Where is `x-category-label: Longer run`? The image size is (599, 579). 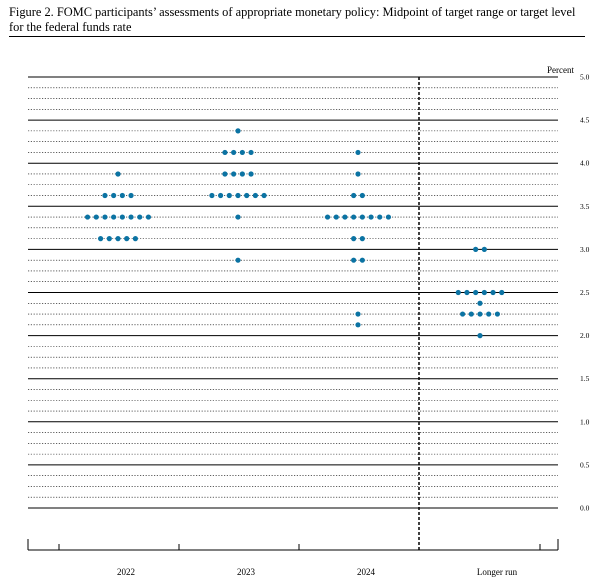 x-category-label: Longer run is located at coordinates (497, 572).